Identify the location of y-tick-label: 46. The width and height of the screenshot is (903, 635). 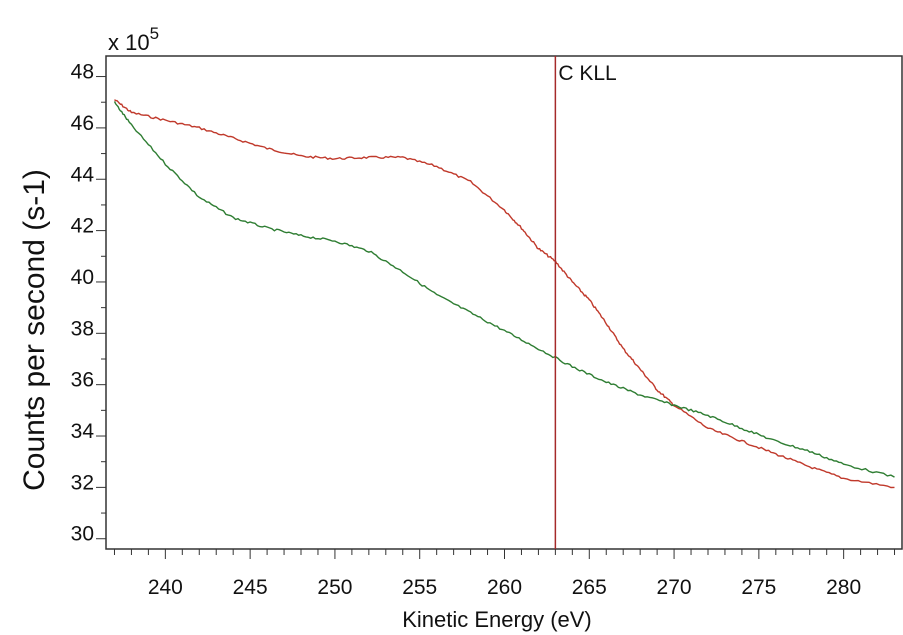
(82, 123).